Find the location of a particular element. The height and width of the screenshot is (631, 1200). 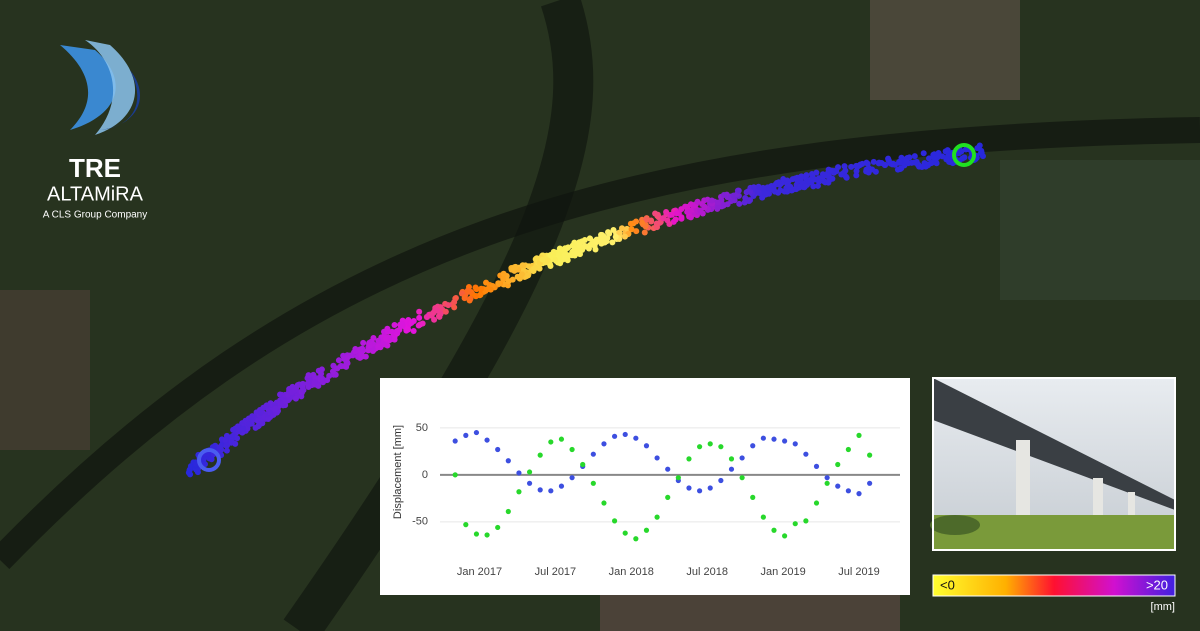

x-tick-label: Jul 2019 is located at coordinates (859, 572).